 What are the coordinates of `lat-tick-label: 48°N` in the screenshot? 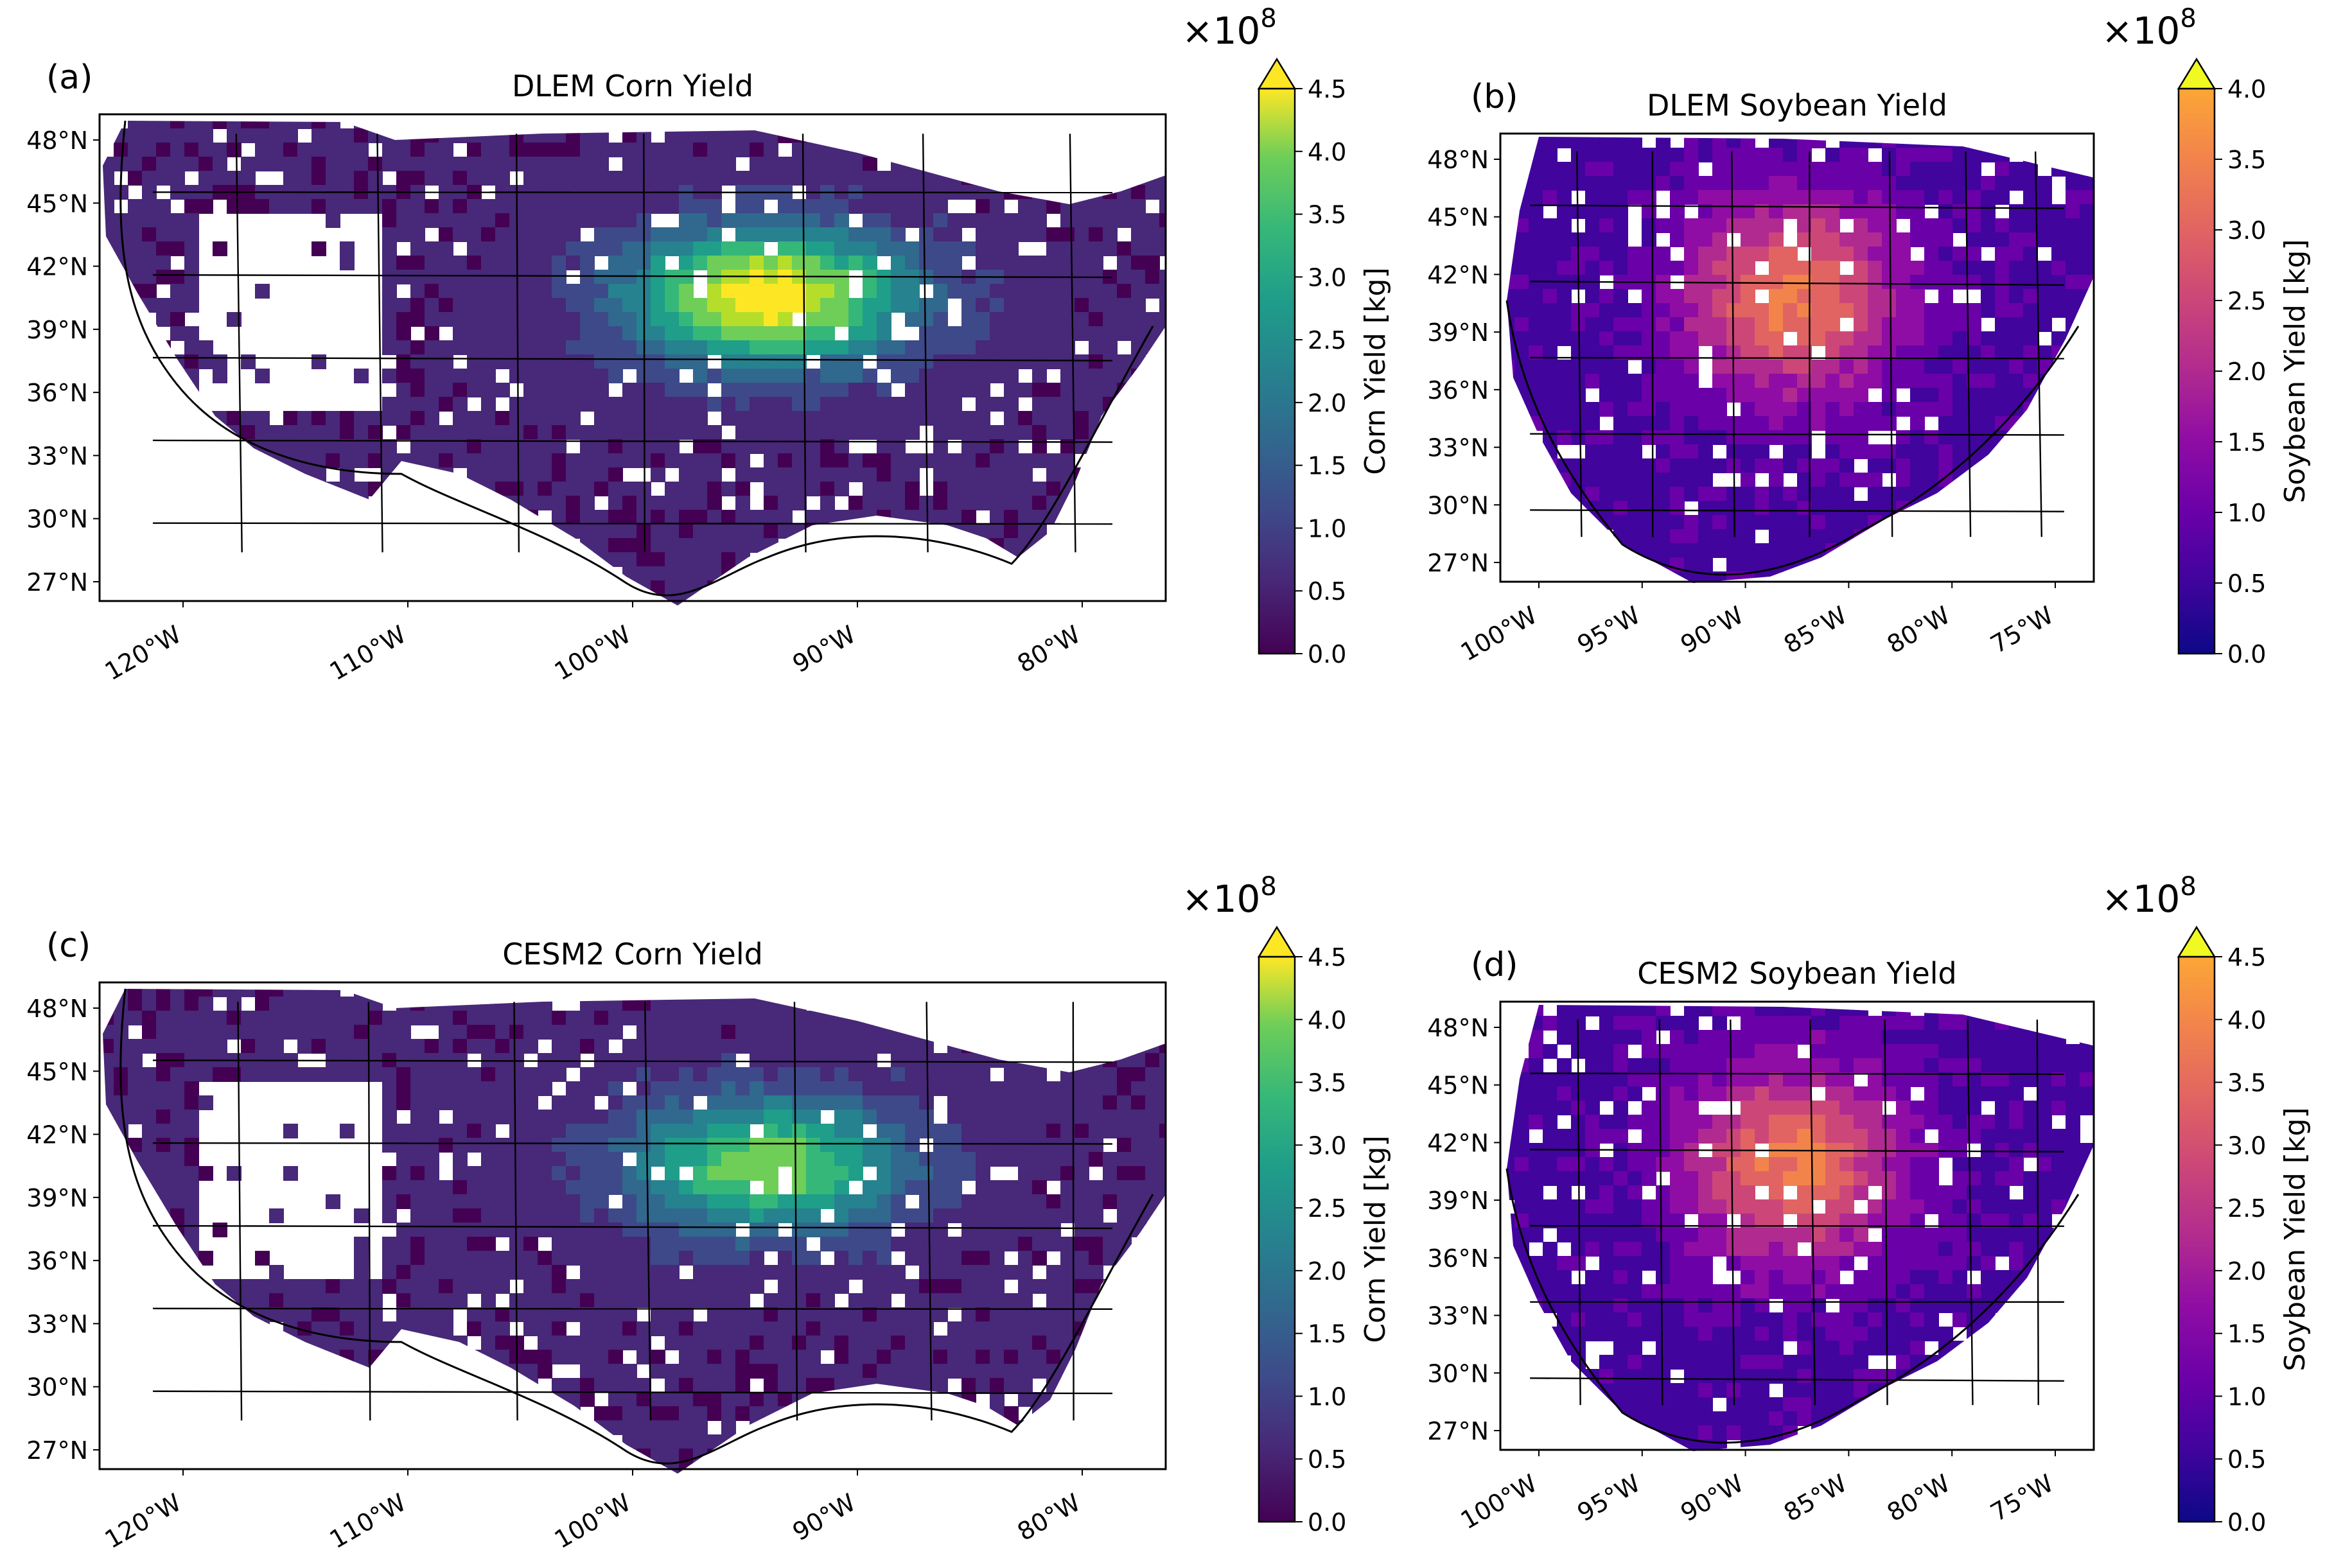 It's located at (57, 1009).